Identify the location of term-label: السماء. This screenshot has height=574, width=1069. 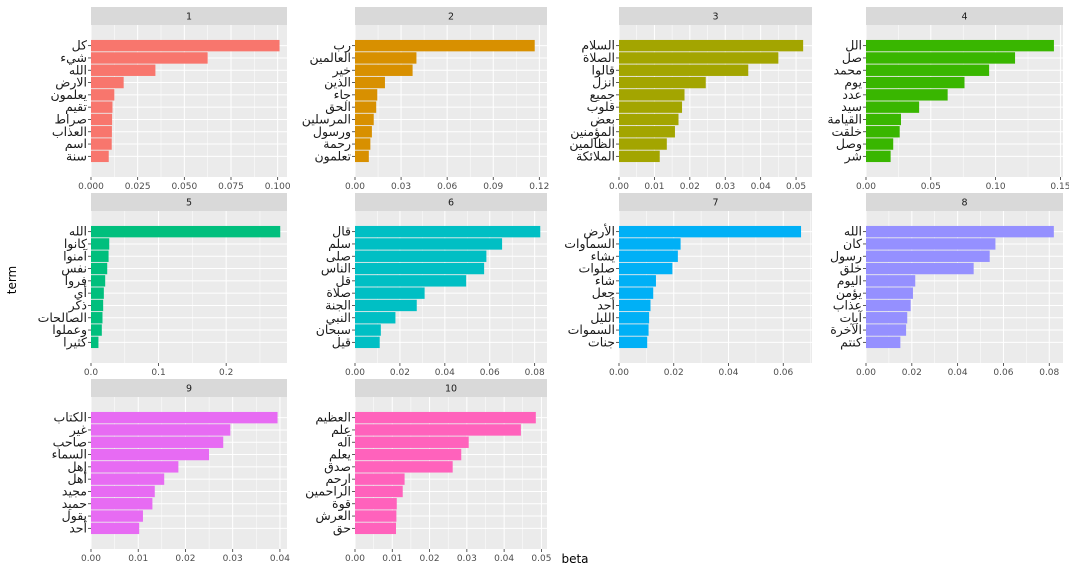
(69, 454).